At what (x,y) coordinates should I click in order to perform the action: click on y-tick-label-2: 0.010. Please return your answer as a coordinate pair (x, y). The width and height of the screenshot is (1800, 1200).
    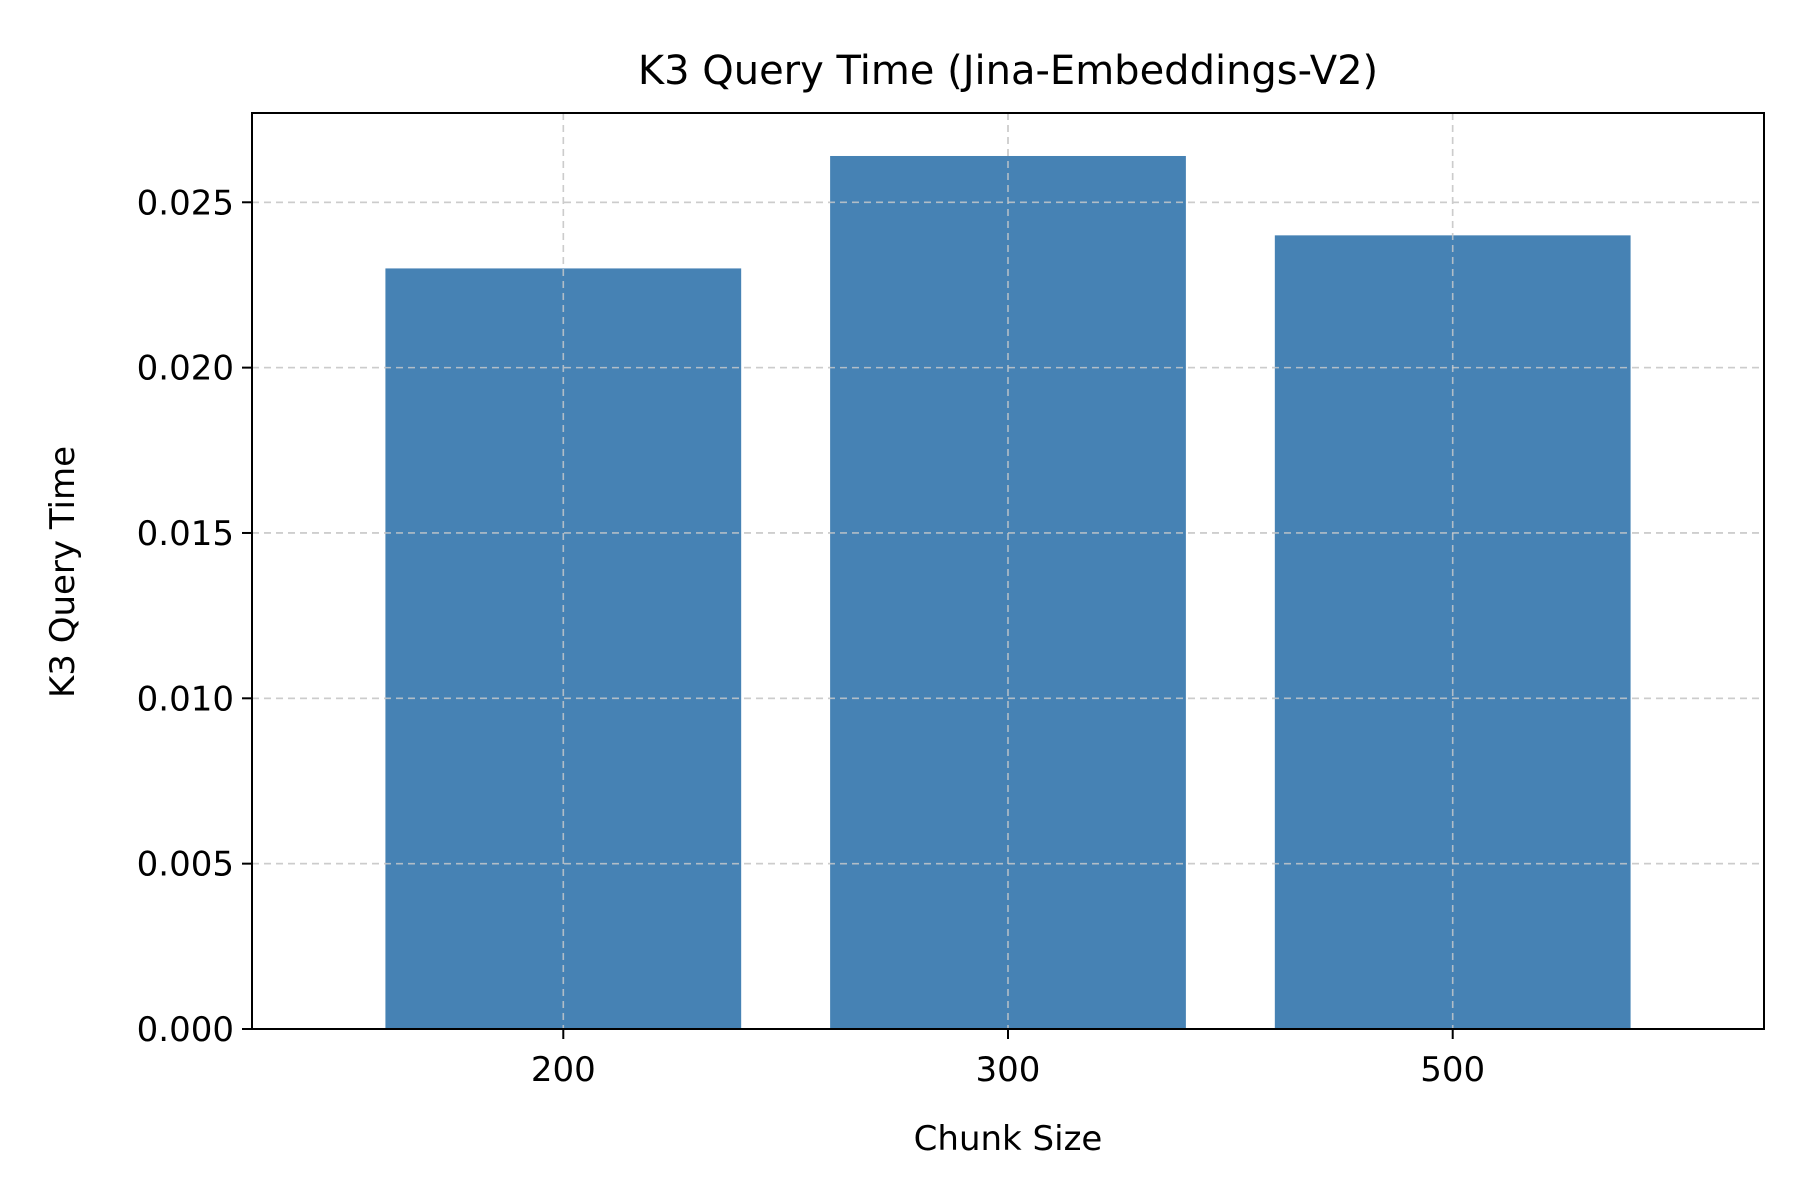
    Looking at the image, I should click on (185, 699).